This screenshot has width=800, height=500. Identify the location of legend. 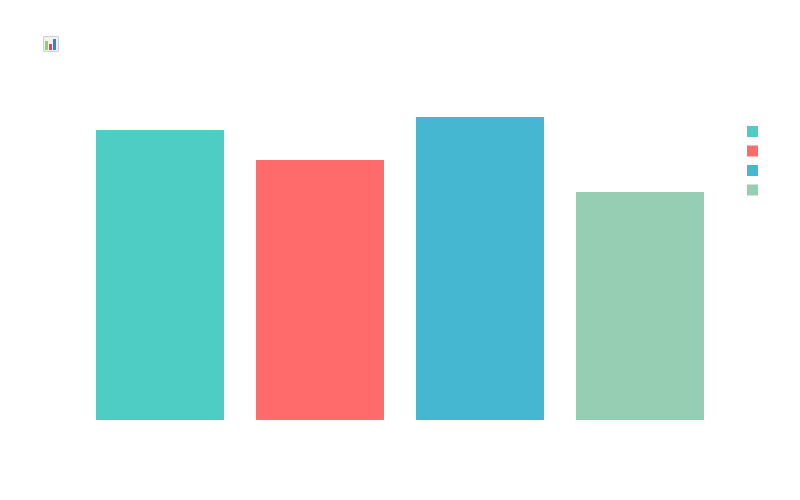
(752, 161).